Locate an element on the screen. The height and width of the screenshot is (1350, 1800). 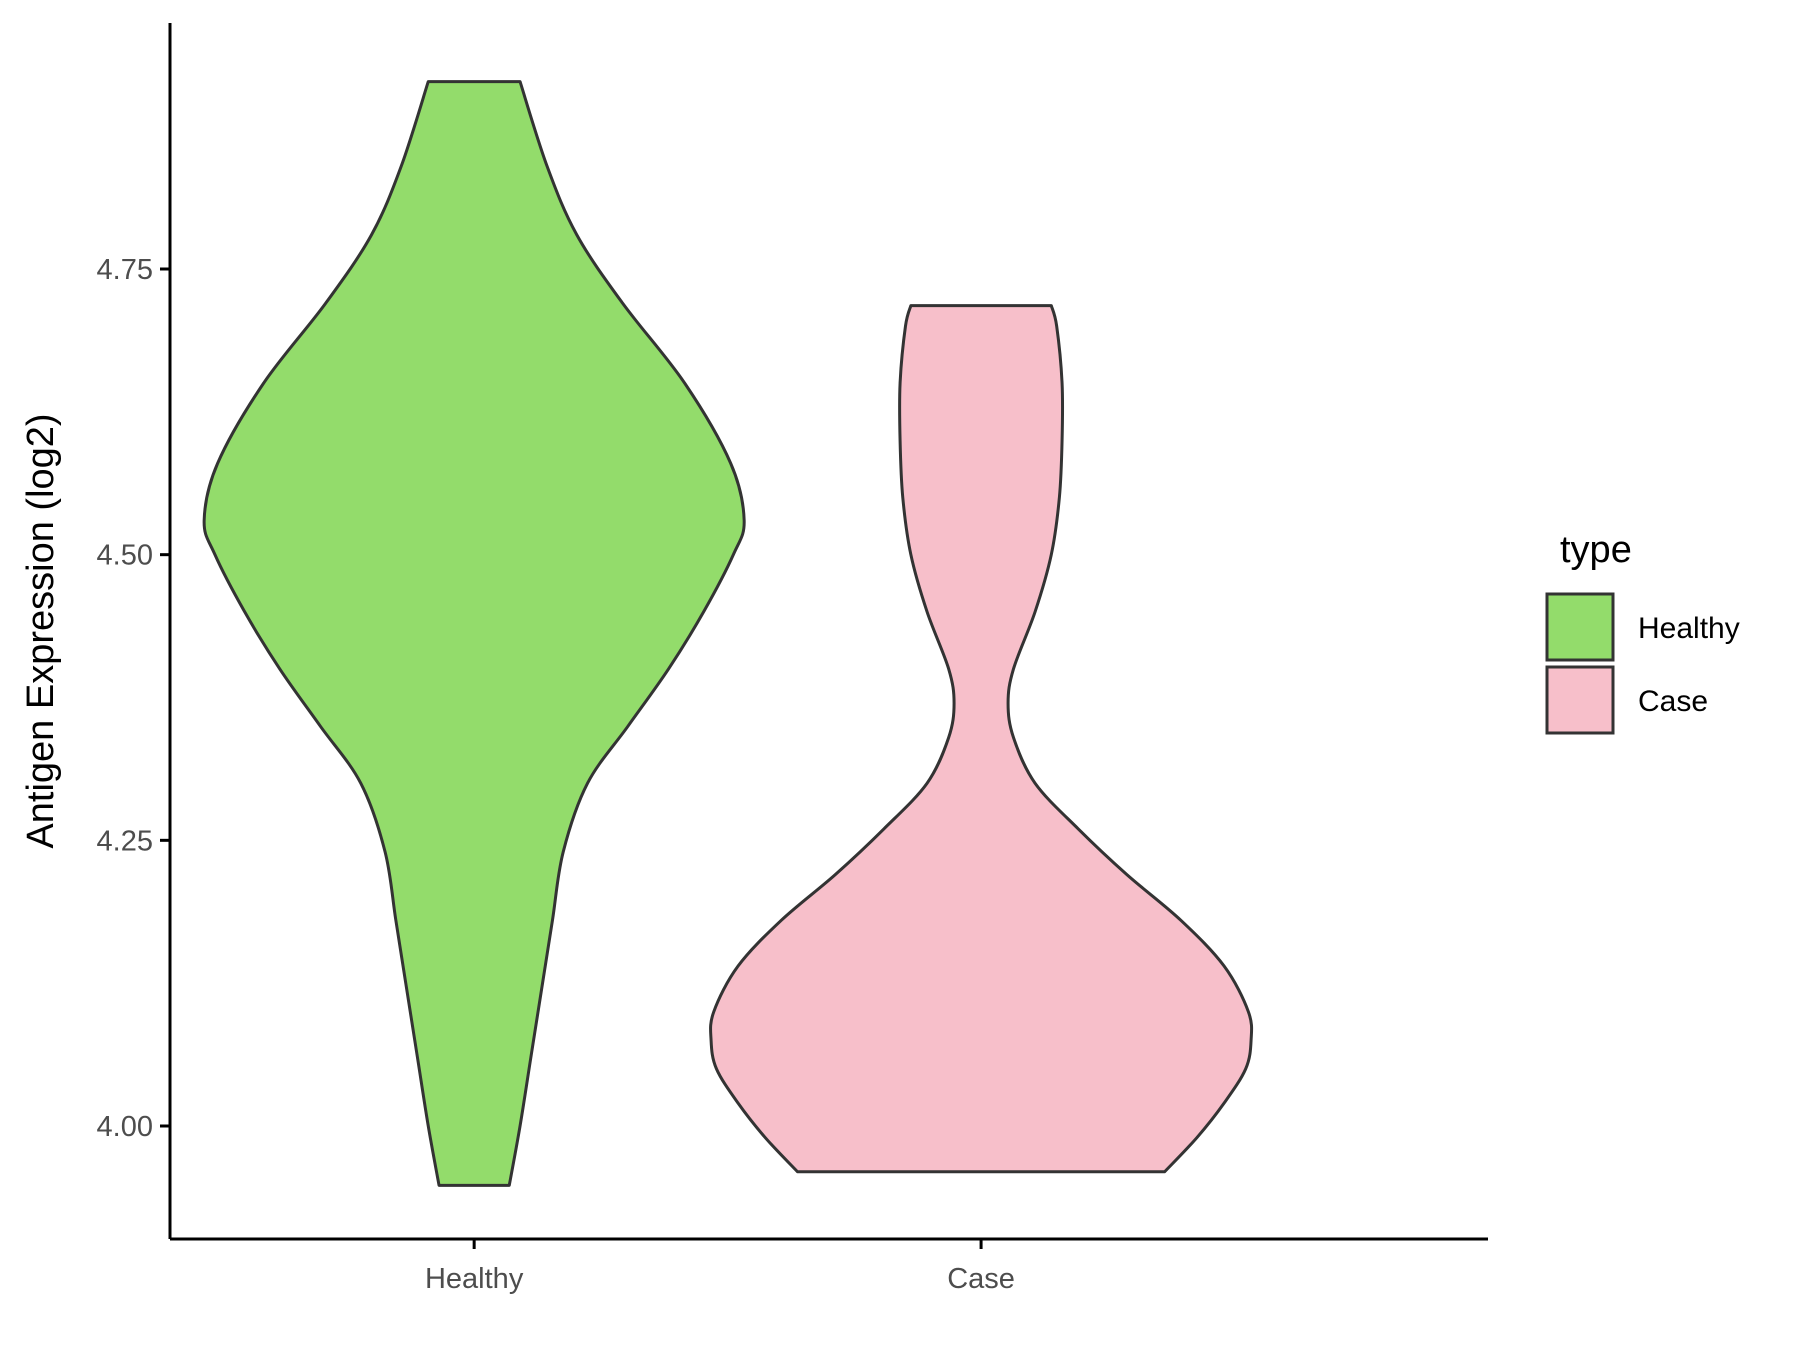
legend-entries: Healthy Case is located at coordinates (1642, 663).